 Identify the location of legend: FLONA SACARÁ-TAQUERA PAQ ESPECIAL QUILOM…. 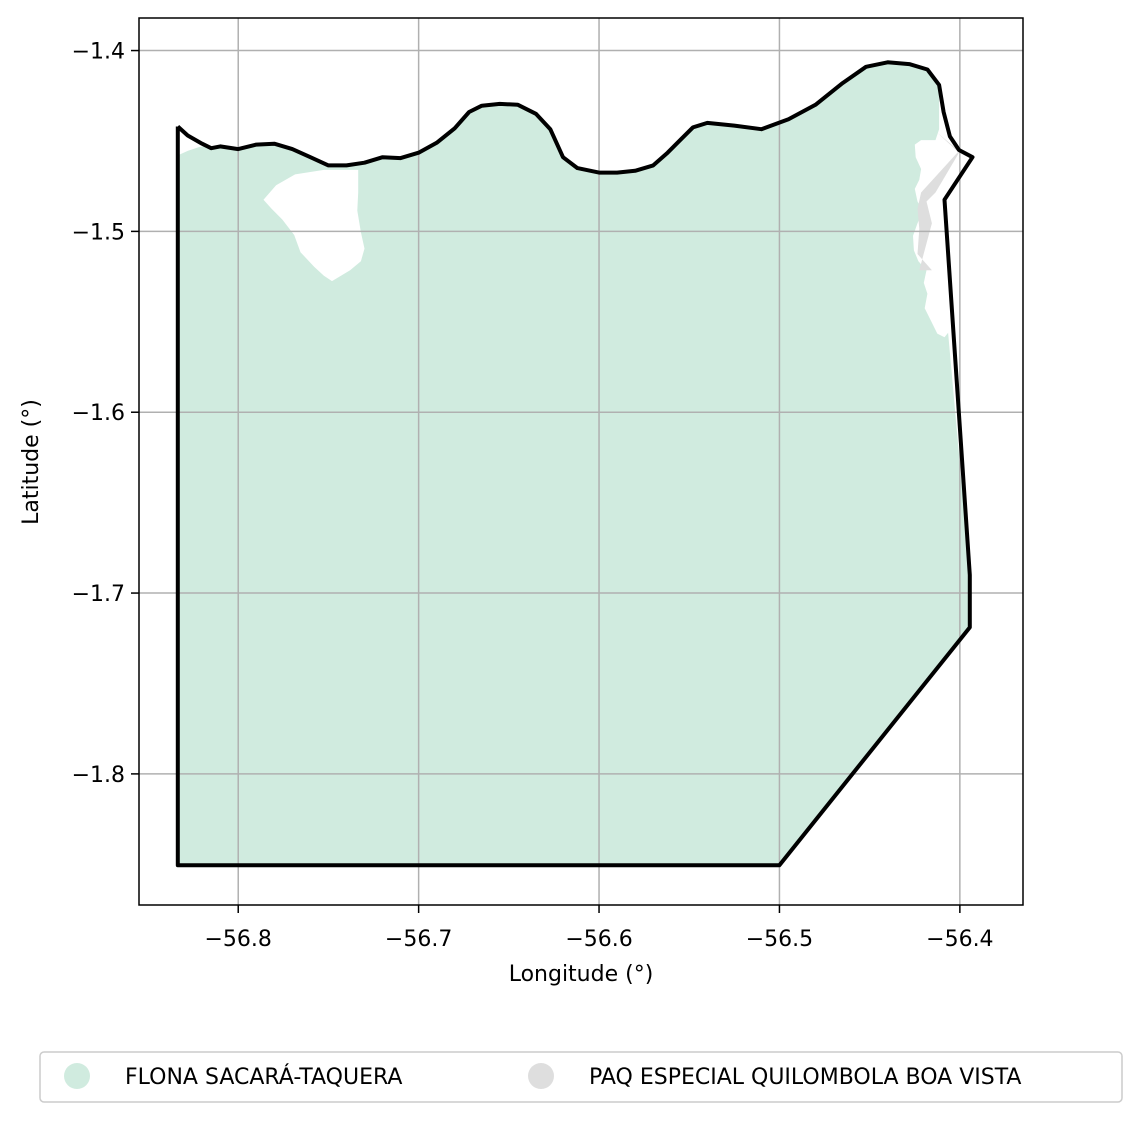
(581, 1077).